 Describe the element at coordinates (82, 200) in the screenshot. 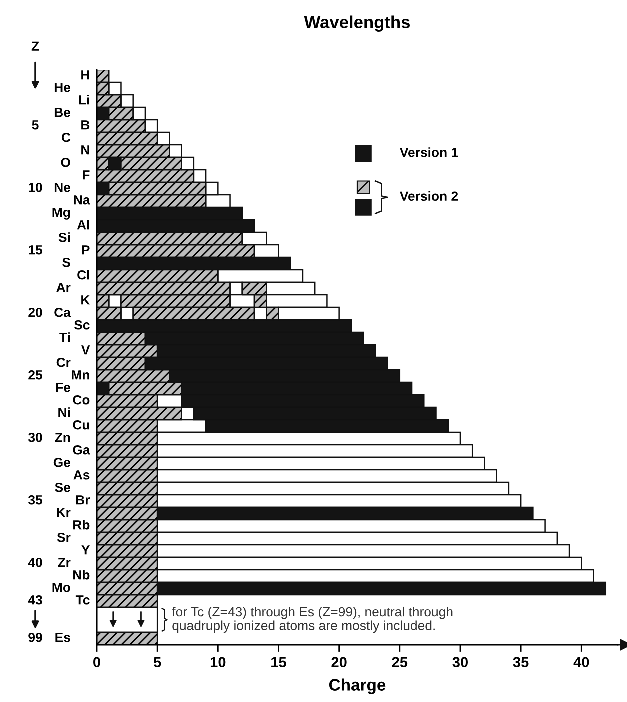

I see `y-tick-label: Na` at that location.